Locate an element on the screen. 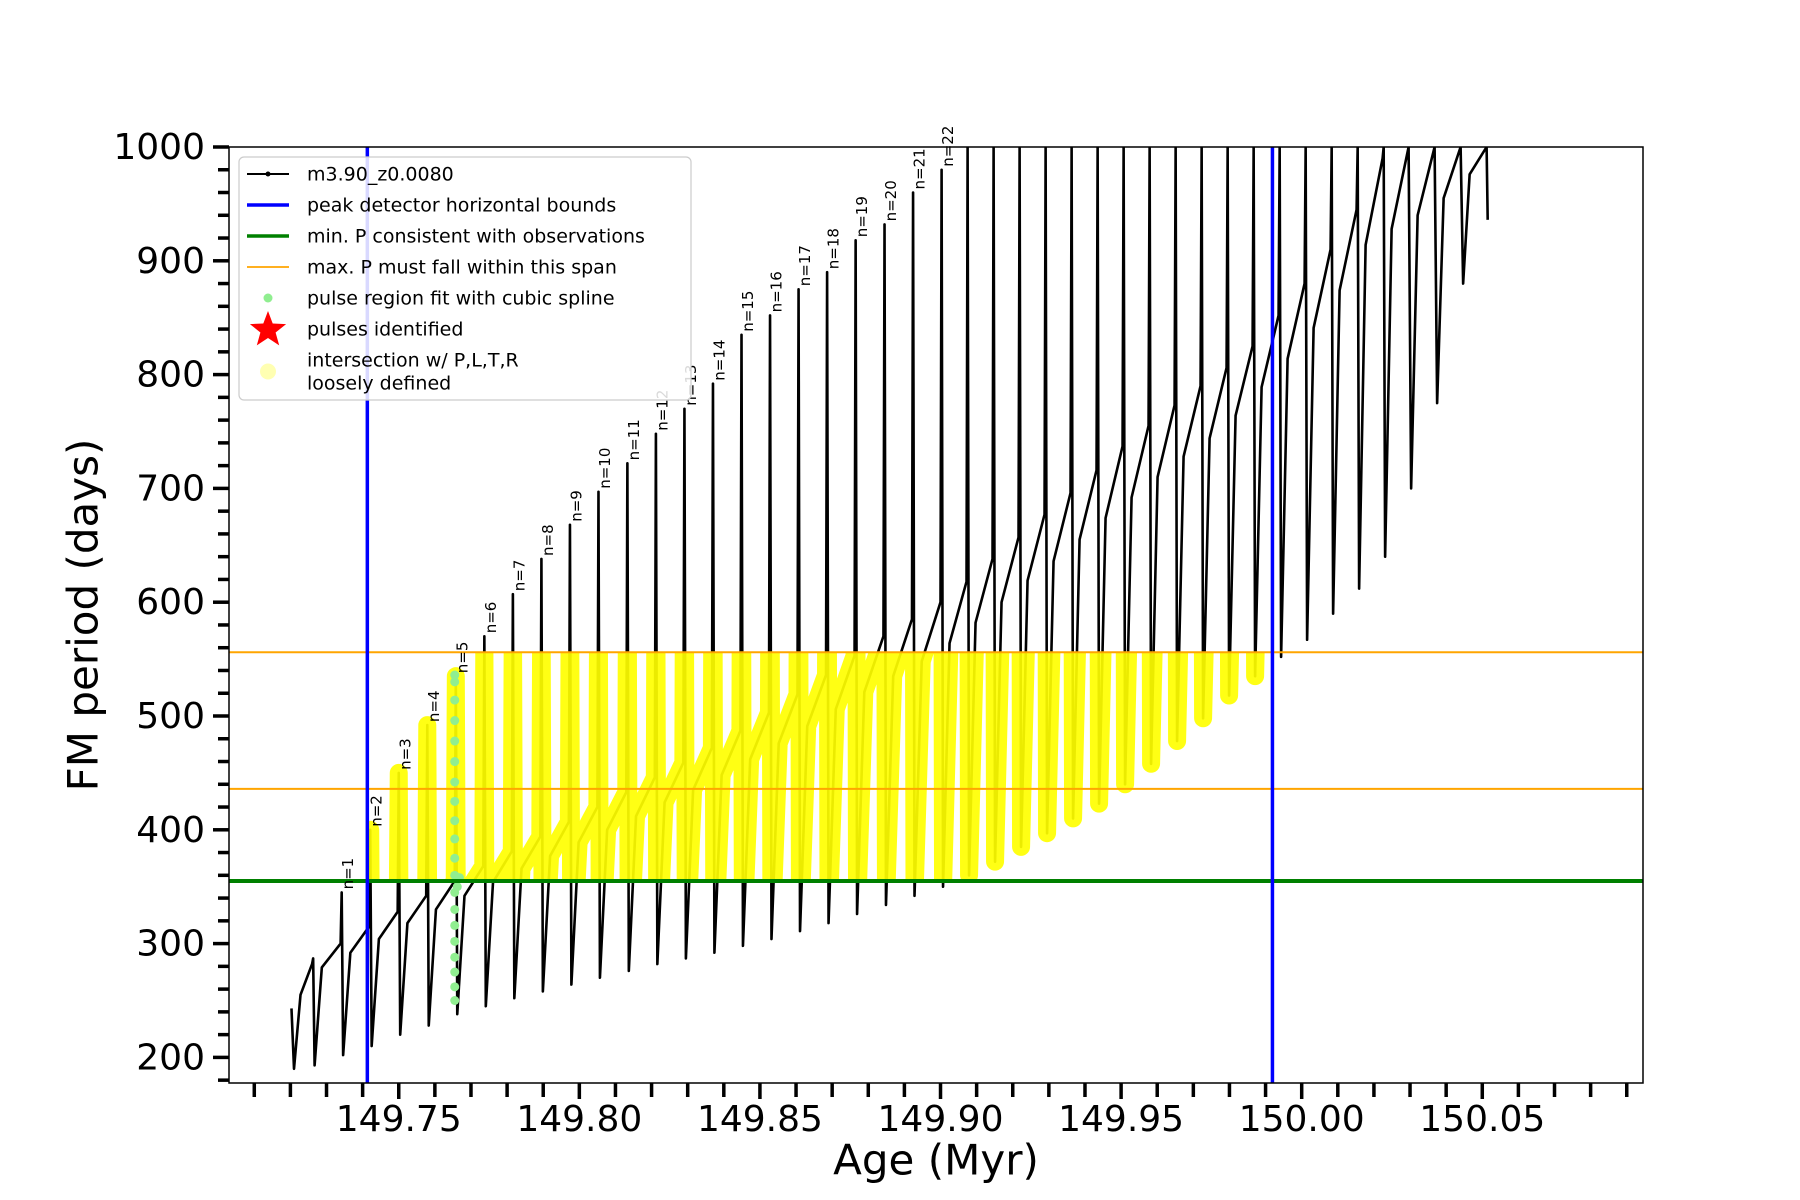  legend-label: loosely defined is located at coordinates (379, 384).